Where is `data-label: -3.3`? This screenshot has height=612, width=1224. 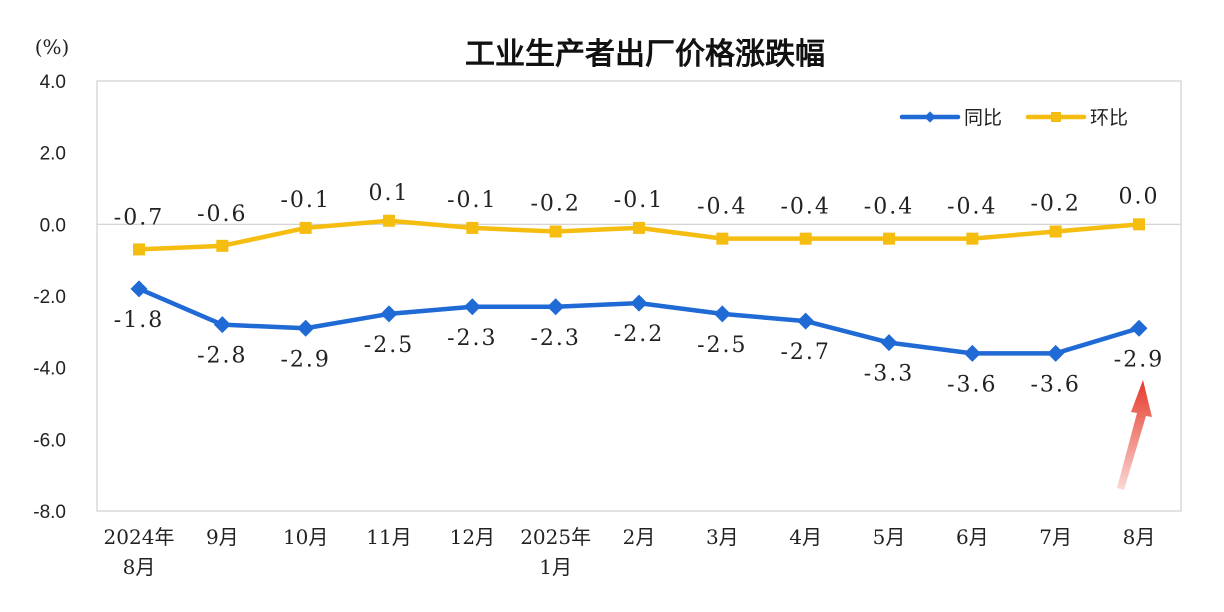
data-label: -3.3 is located at coordinates (889, 374).